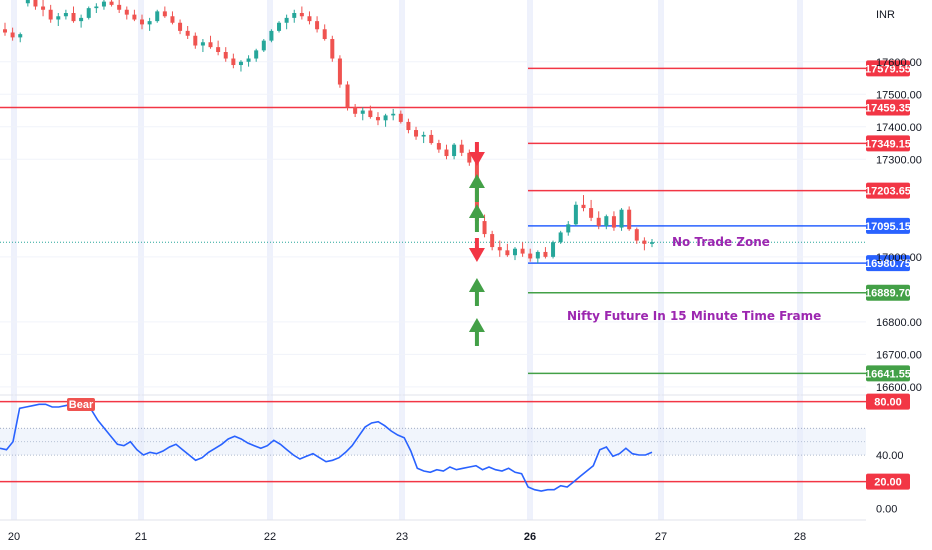 This screenshot has width=932, height=550. I want to click on price-tick-label: 17300.00, so click(899, 160).